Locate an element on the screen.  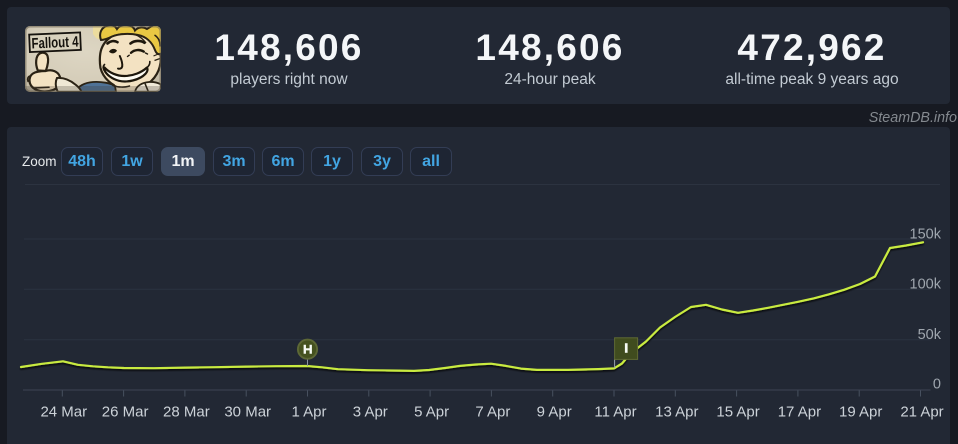
svg-text: 7 Apr is located at coordinates (492, 412).